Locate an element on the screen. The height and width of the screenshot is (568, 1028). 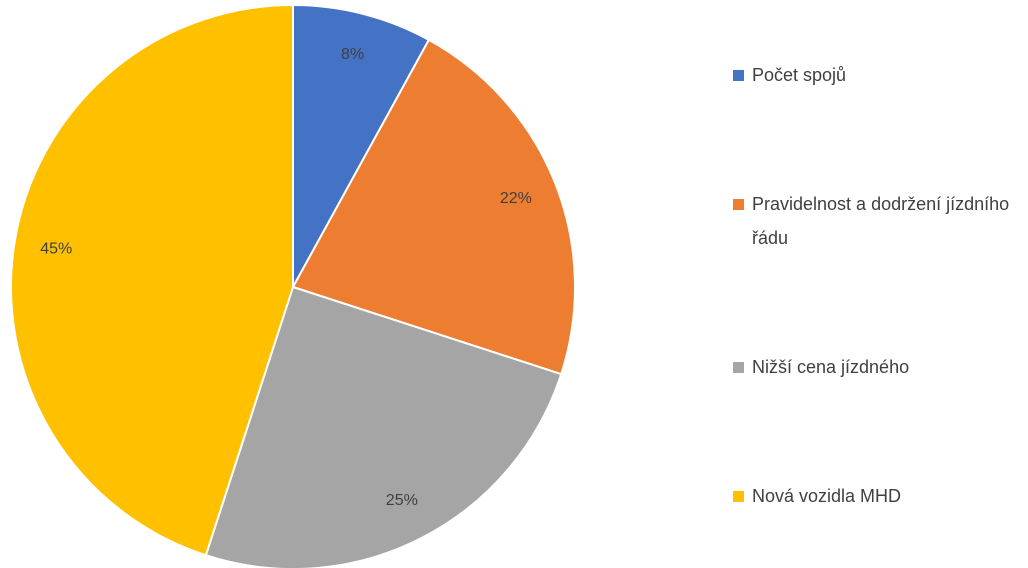
legend-item: Pravidelnost a dodržení jízdního řádu is located at coordinates (878, 221).